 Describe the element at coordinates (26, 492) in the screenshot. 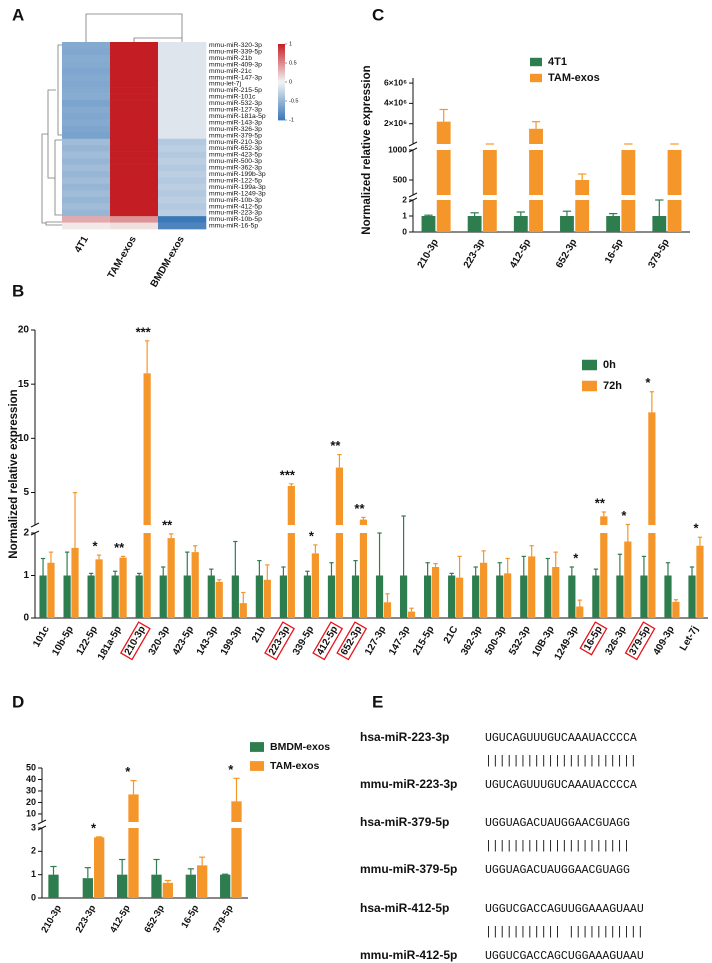

I see `y-tick-label: 5` at that location.